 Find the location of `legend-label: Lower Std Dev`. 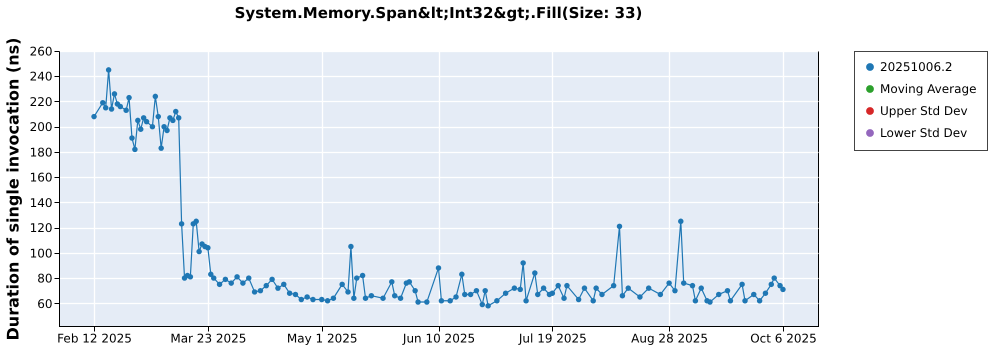

legend-label: Lower Std Dev is located at coordinates (924, 133).